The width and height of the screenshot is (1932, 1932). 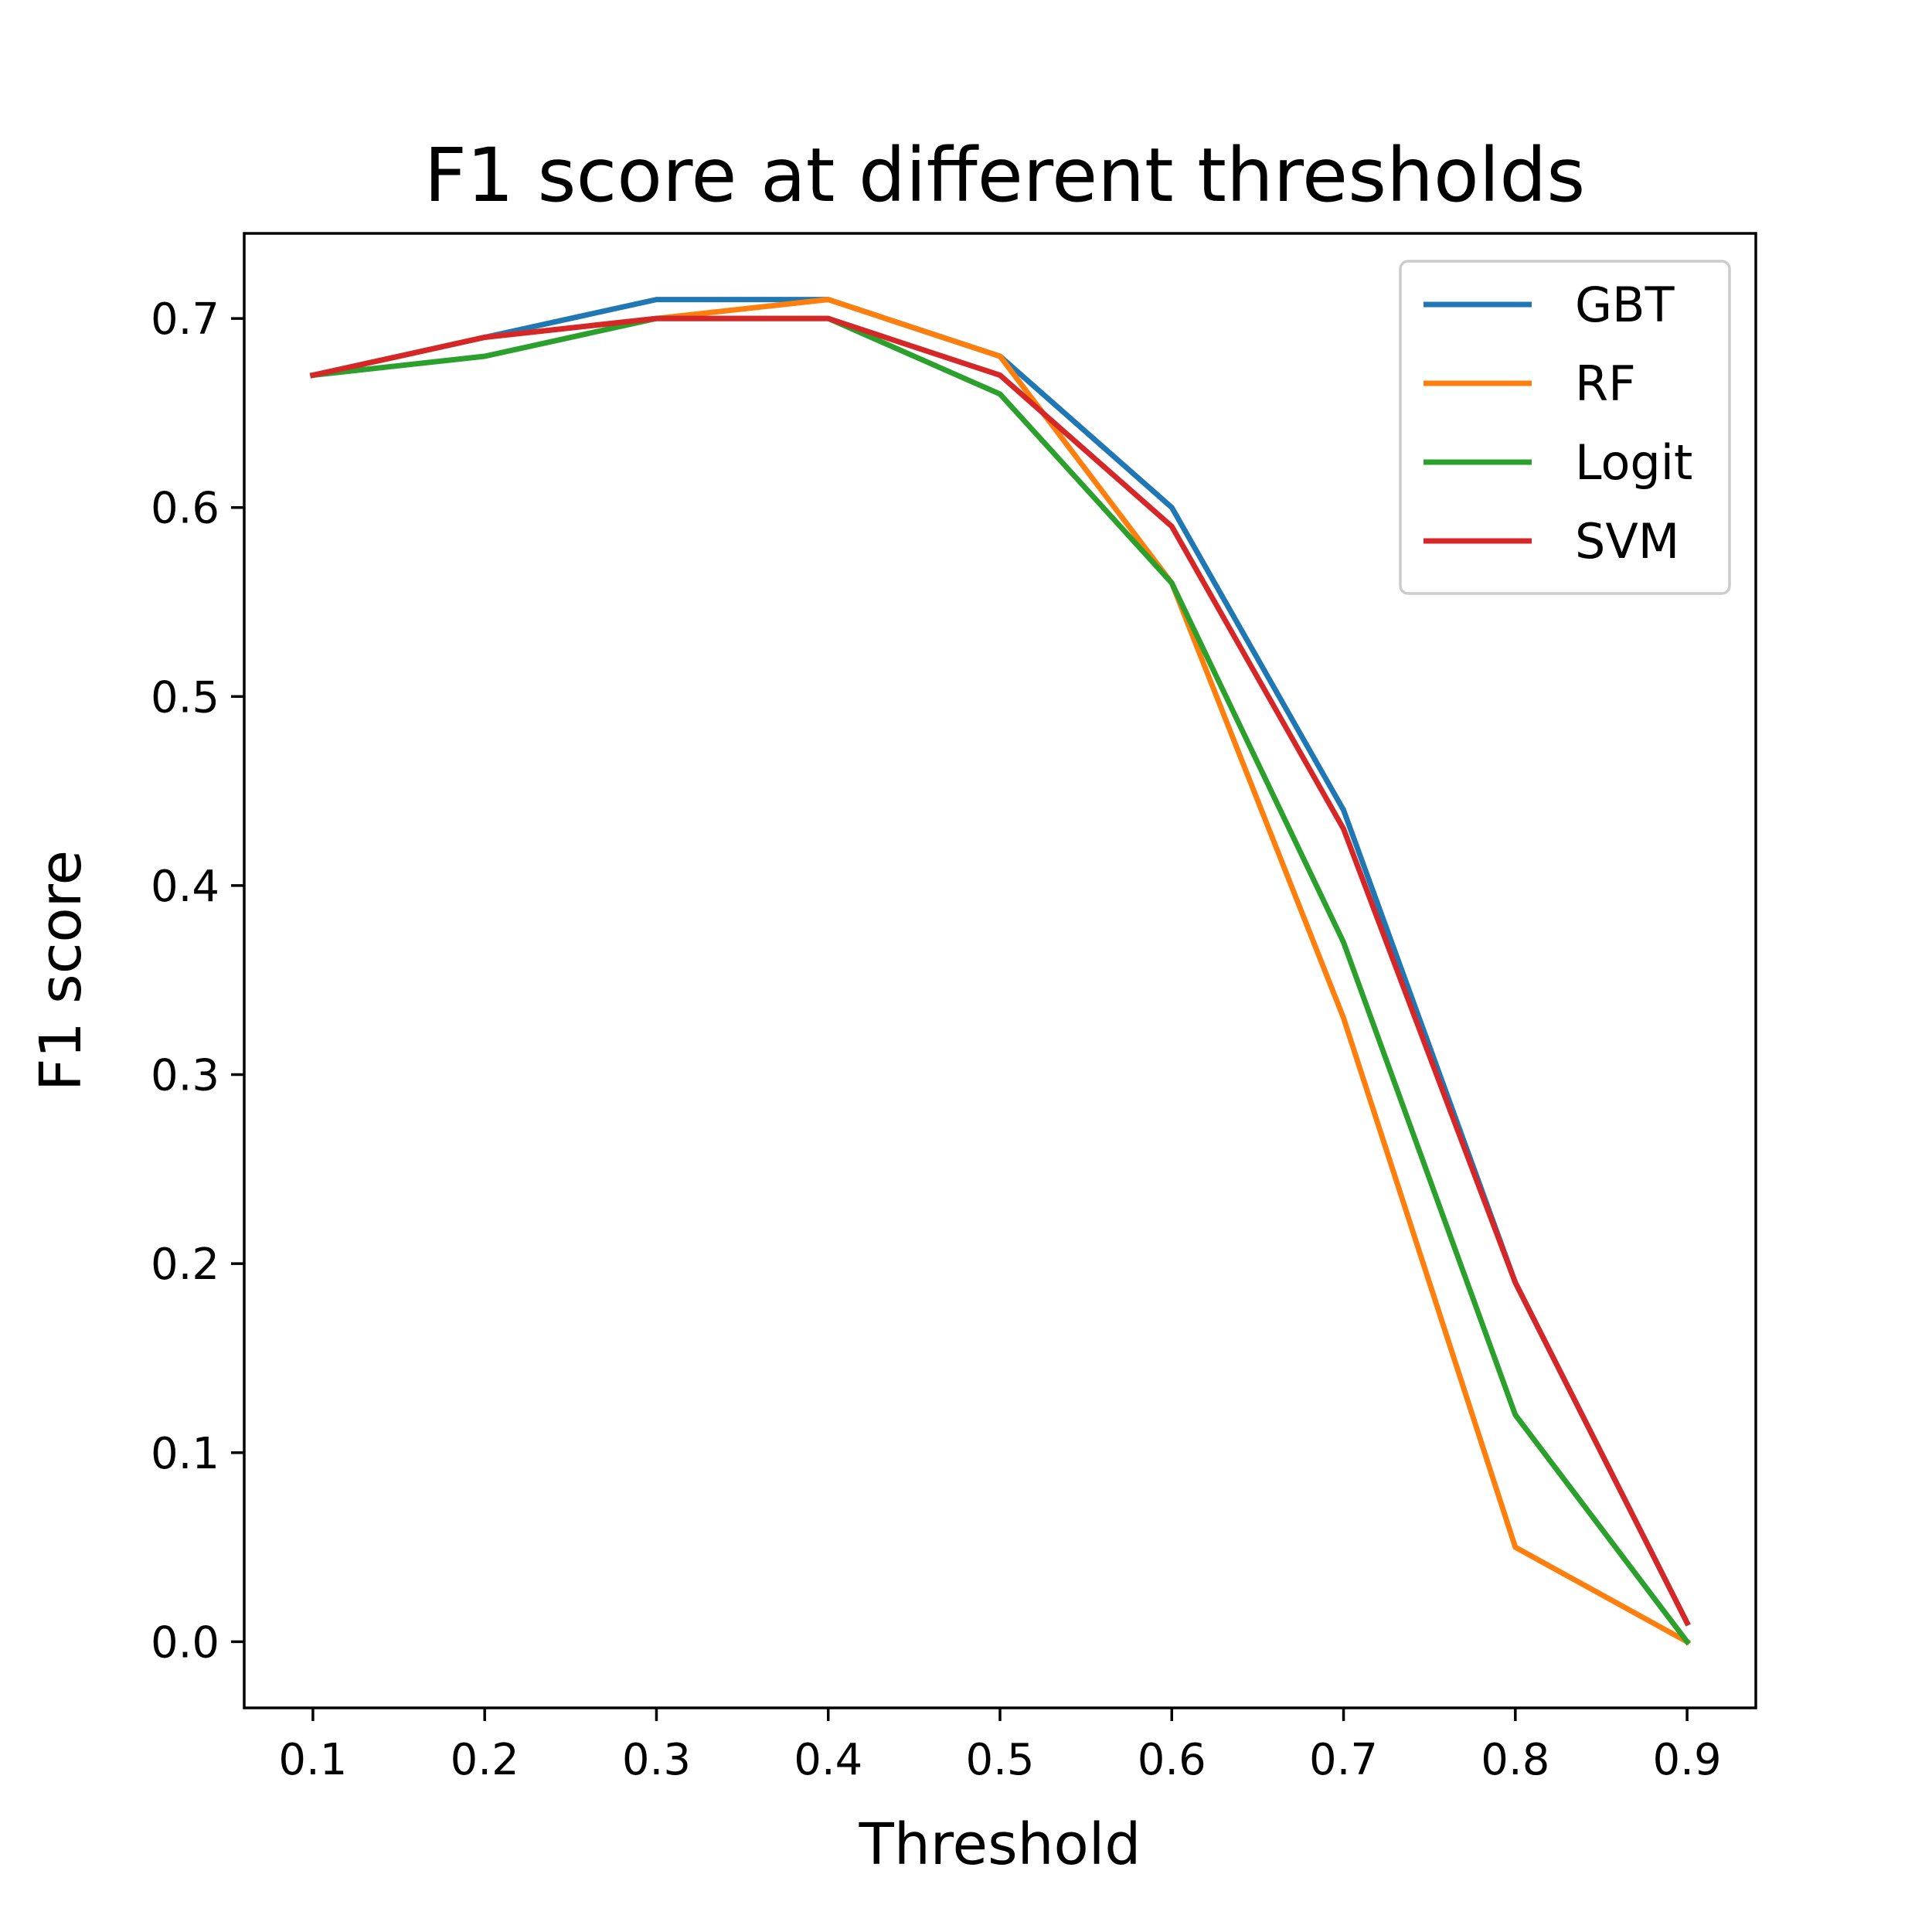 I want to click on legend-label-gbt: GBT, so click(x=1625, y=305).